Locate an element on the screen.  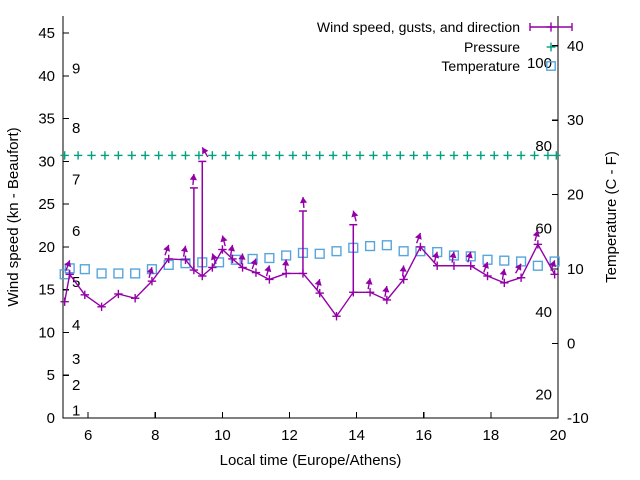
y2-tick-label: 30 is located at coordinates (575, 120).